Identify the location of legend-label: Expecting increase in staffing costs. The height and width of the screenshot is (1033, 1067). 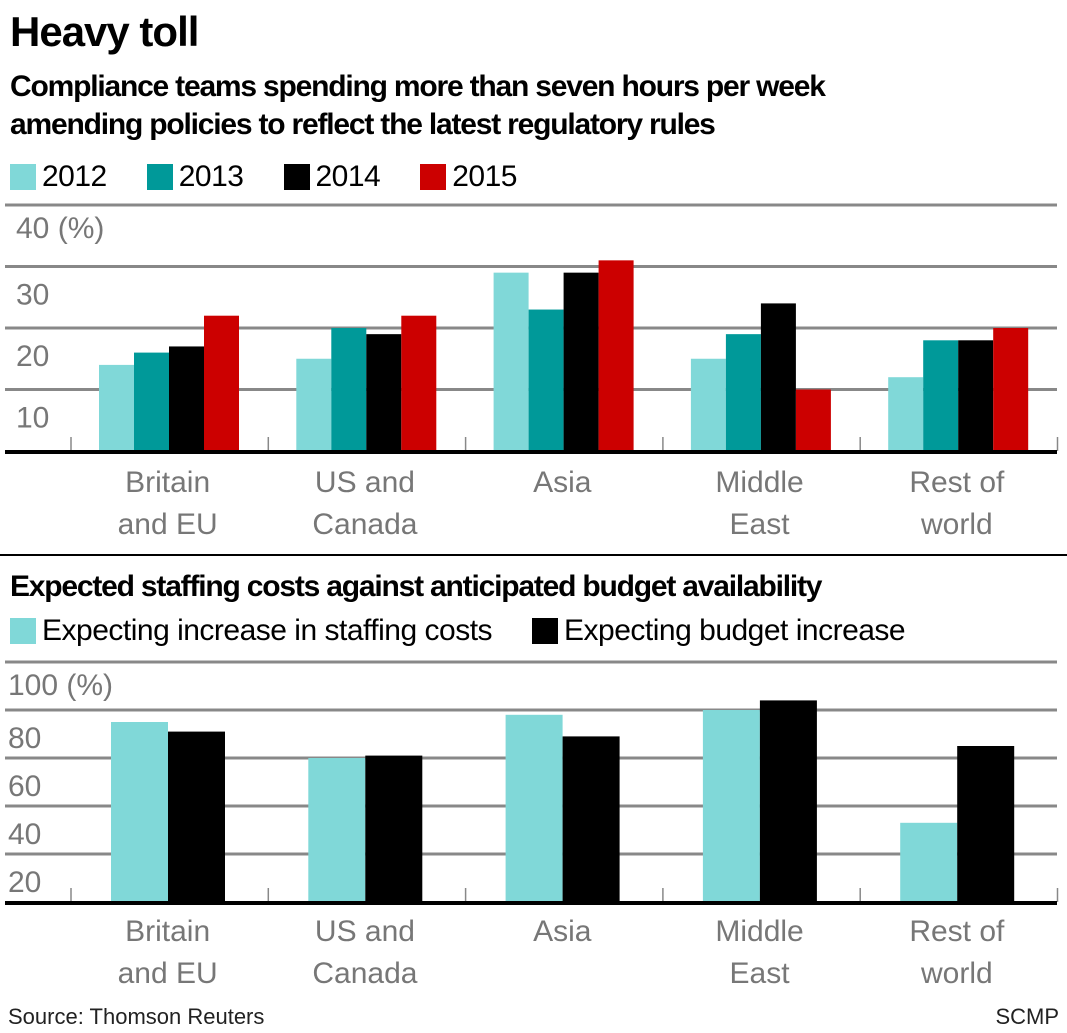
(267, 630).